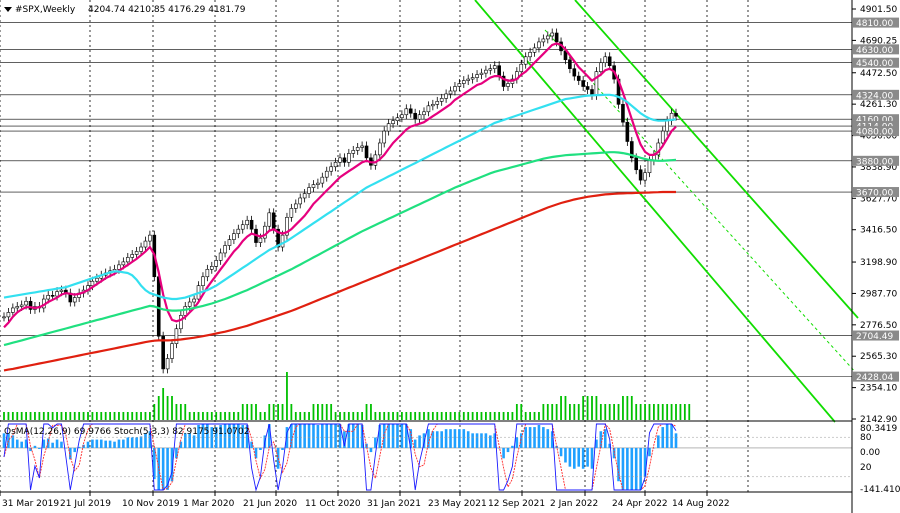  What do you see at coordinates (209, 504) in the screenshot?
I see `time-tick-label: 1 Mar 2020` at bounding box center [209, 504].